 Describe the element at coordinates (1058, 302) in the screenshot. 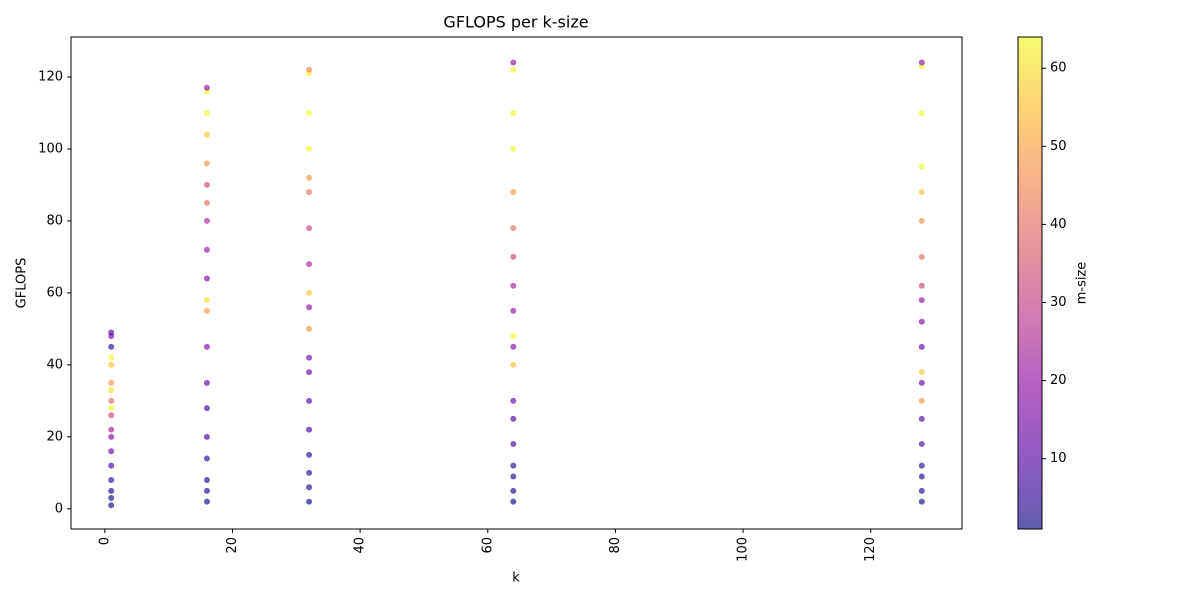

I see `colorbar-tick-label: 30` at that location.